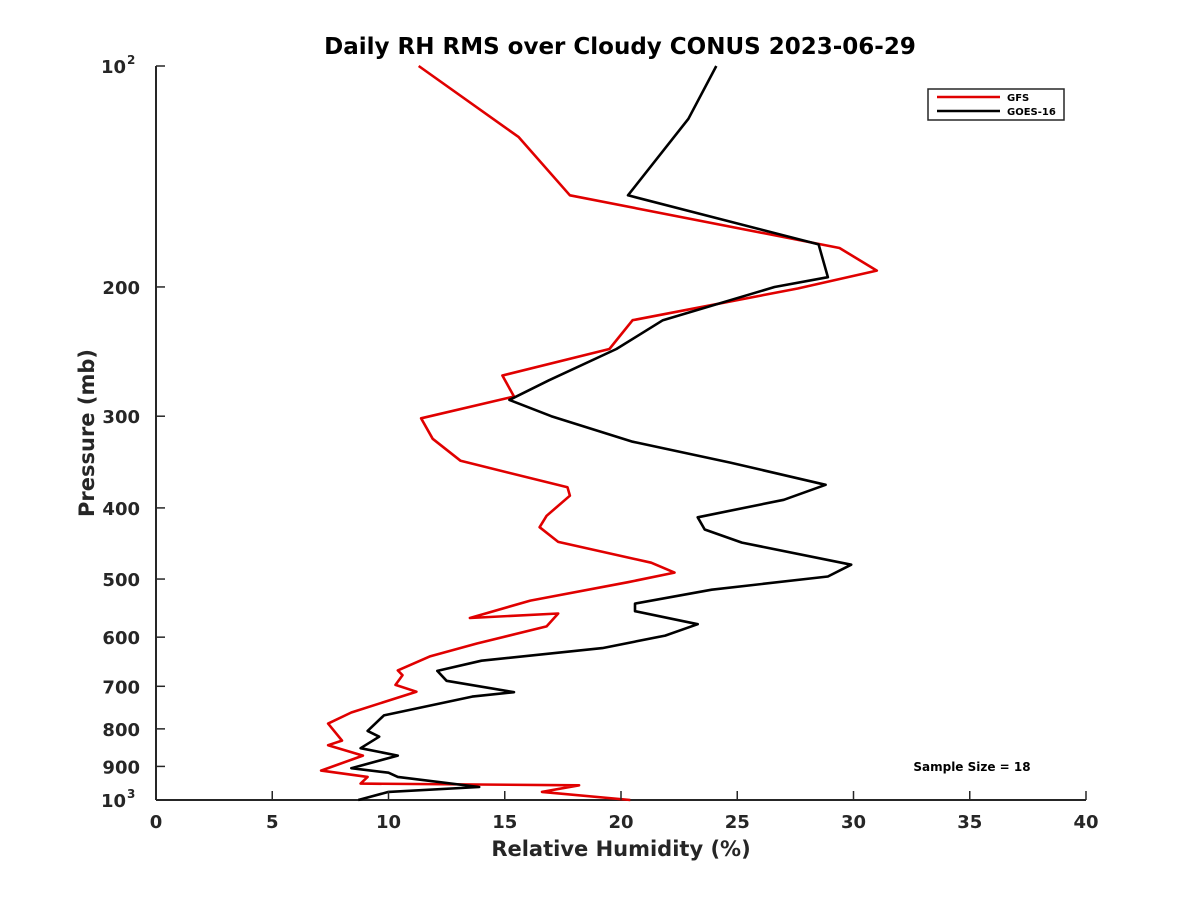 This screenshot has width=1200, height=900. Describe the element at coordinates (121, 687) in the screenshot. I see `y-tick-label: 700` at that location.